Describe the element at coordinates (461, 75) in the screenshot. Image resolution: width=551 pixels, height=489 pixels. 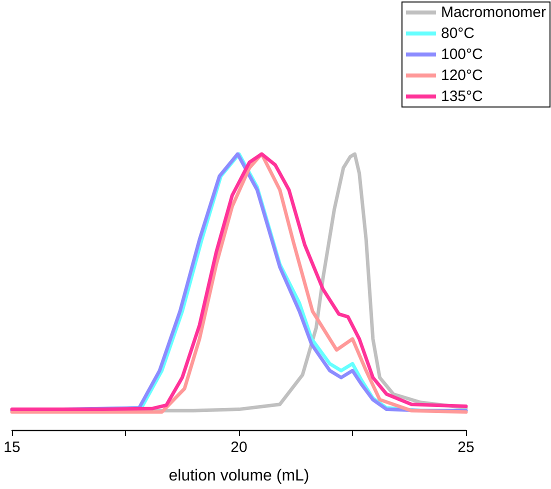
I see `legend-label: 120°C` at that location.